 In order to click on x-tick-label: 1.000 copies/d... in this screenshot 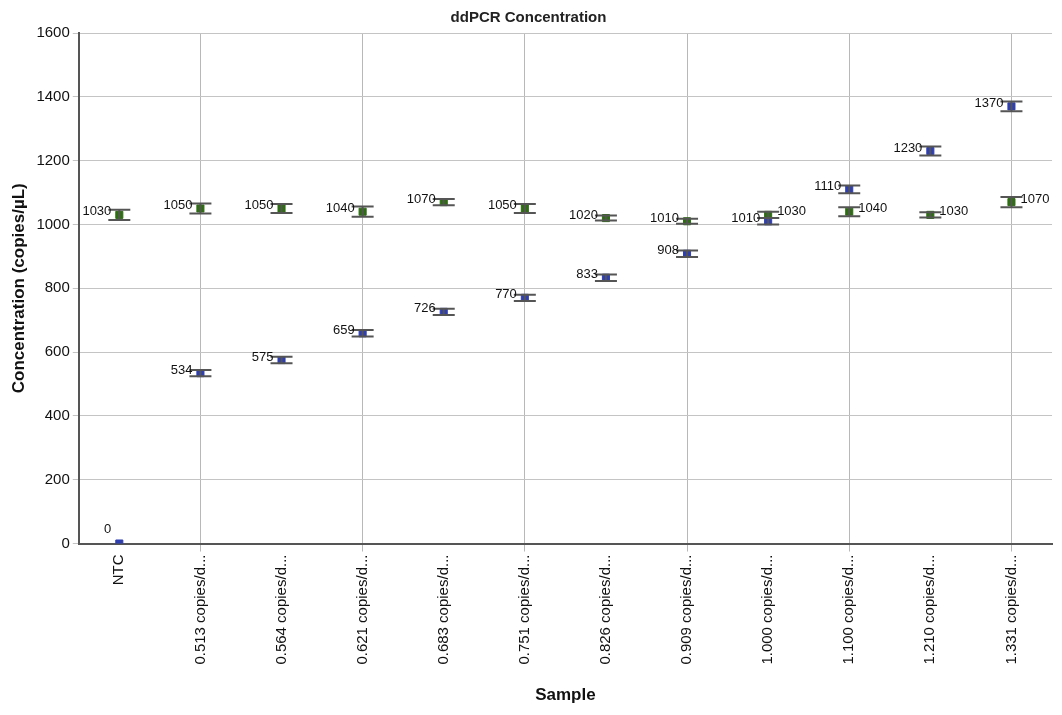, I will do `click(767, 609)`.